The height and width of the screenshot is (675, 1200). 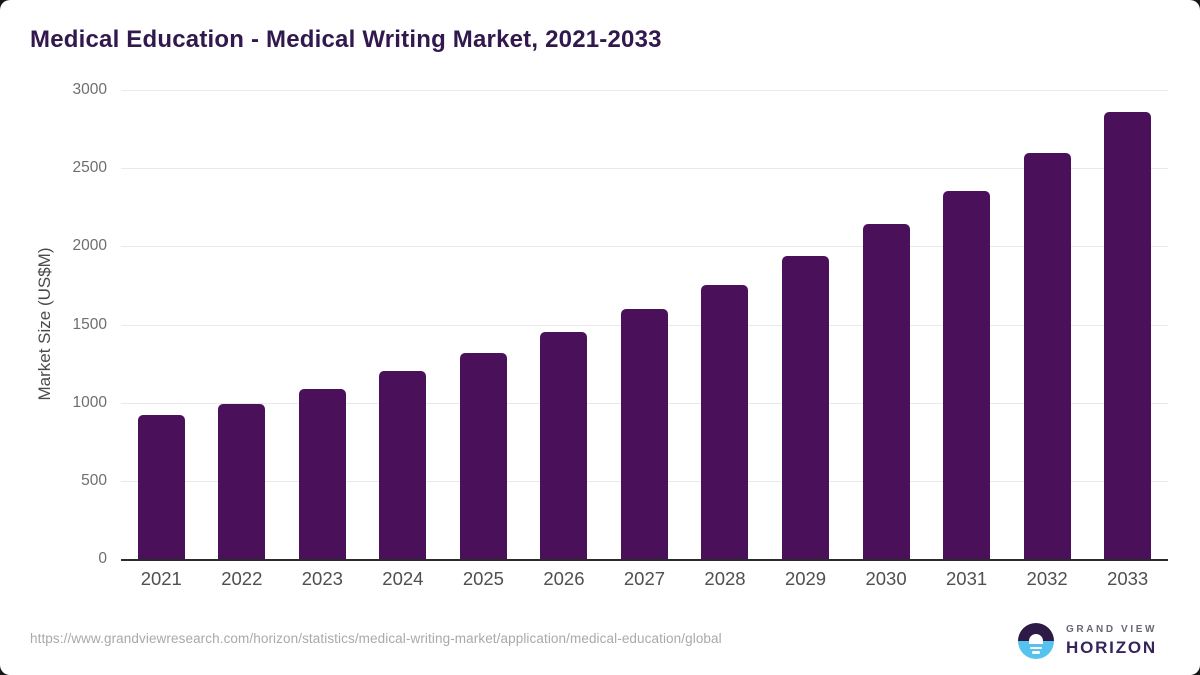 What do you see at coordinates (564, 578) in the screenshot?
I see `x-tick-2026: 2026` at bounding box center [564, 578].